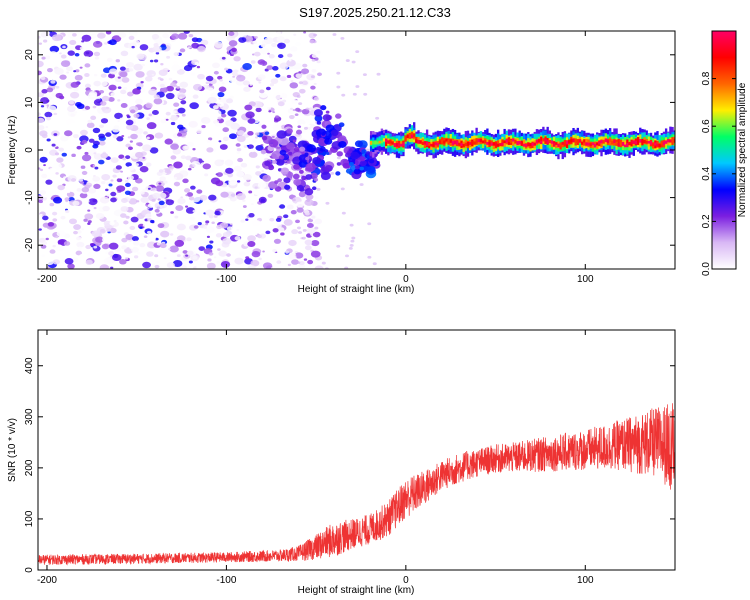 Image resolution: width=750 pixels, height=600 pixels. I want to click on y-tick-label: 100, so click(29, 518).